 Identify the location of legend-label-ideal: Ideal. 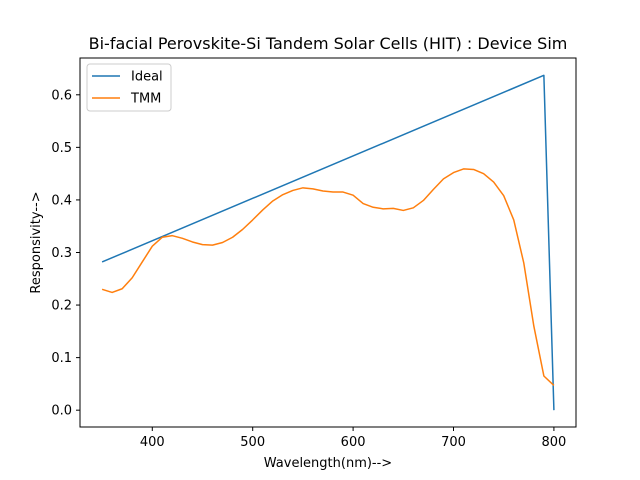
(147, 77).